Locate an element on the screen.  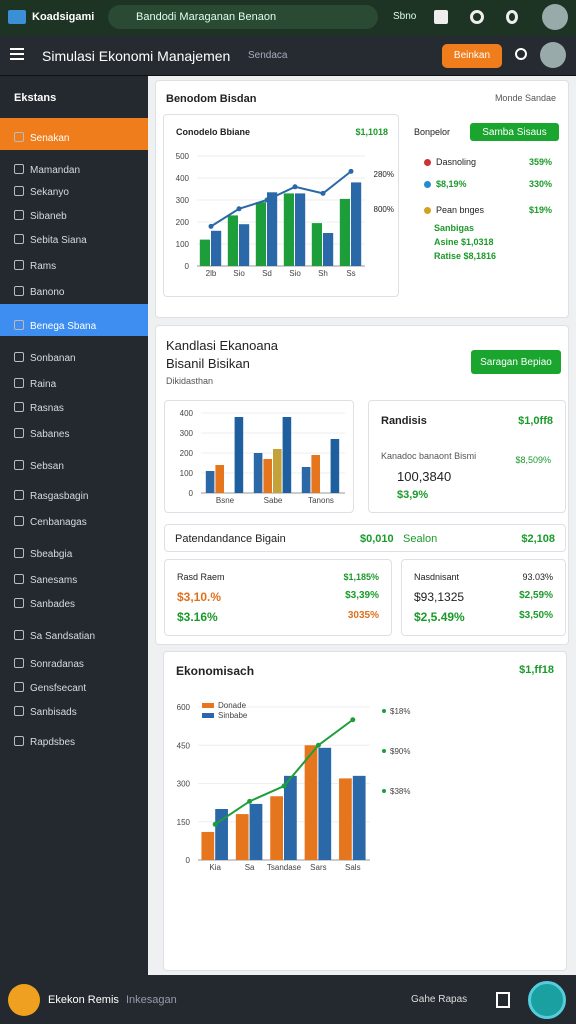
box-value: $3,10.% is located at coordinates (199, 597).